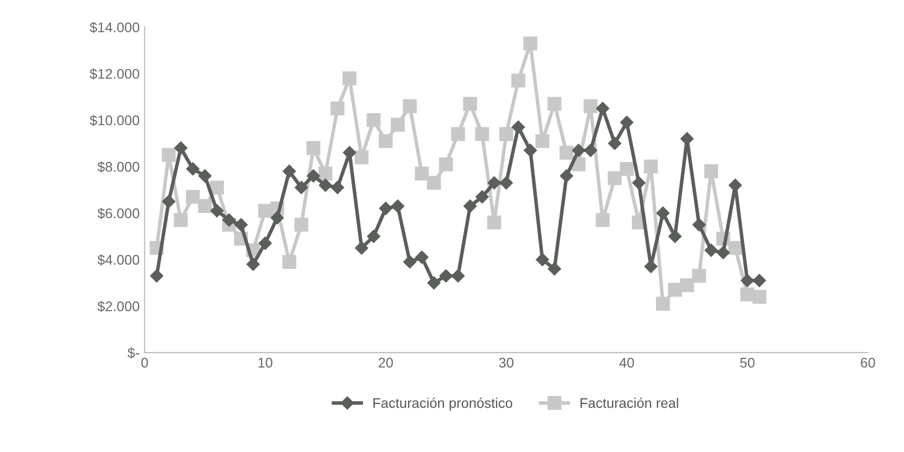  I want to click on y-tick-label: $4.000, so click(118, 260).